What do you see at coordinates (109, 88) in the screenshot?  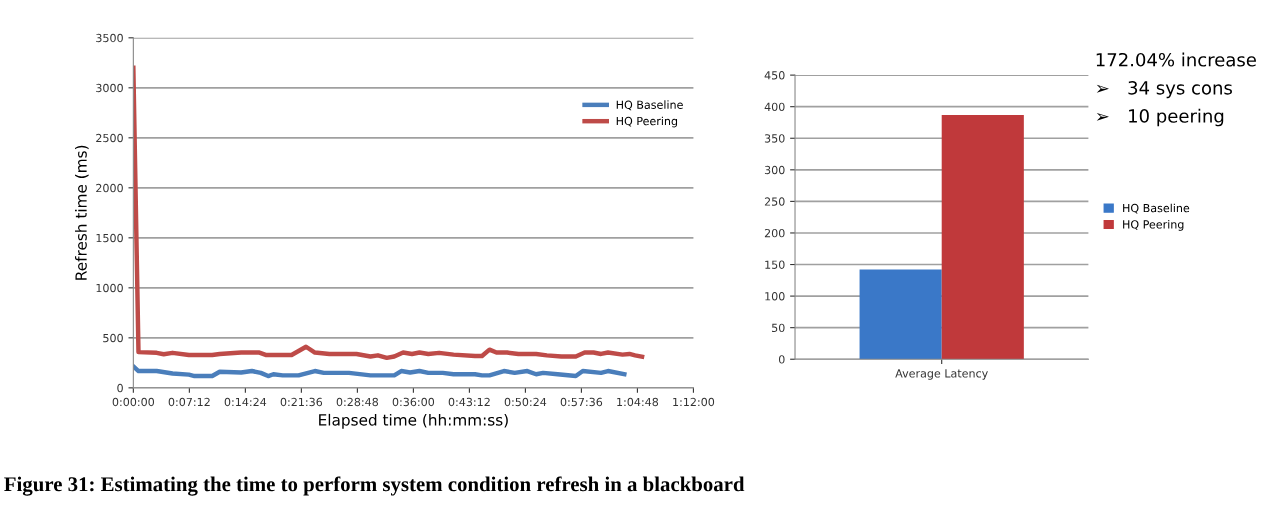 I see `y-tick-label: 3000` at bounding box center [109, 88].